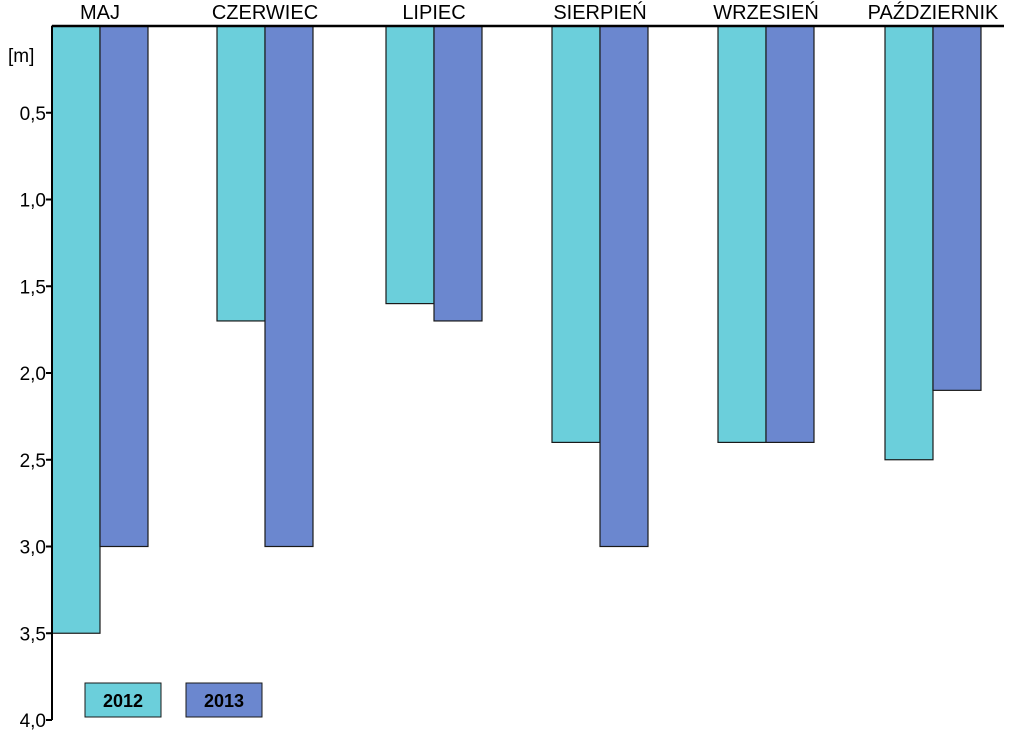 The height and width of the screenshot is (734, 1024). I want to click on y-tick-label: 4,0, so click(33, 721).